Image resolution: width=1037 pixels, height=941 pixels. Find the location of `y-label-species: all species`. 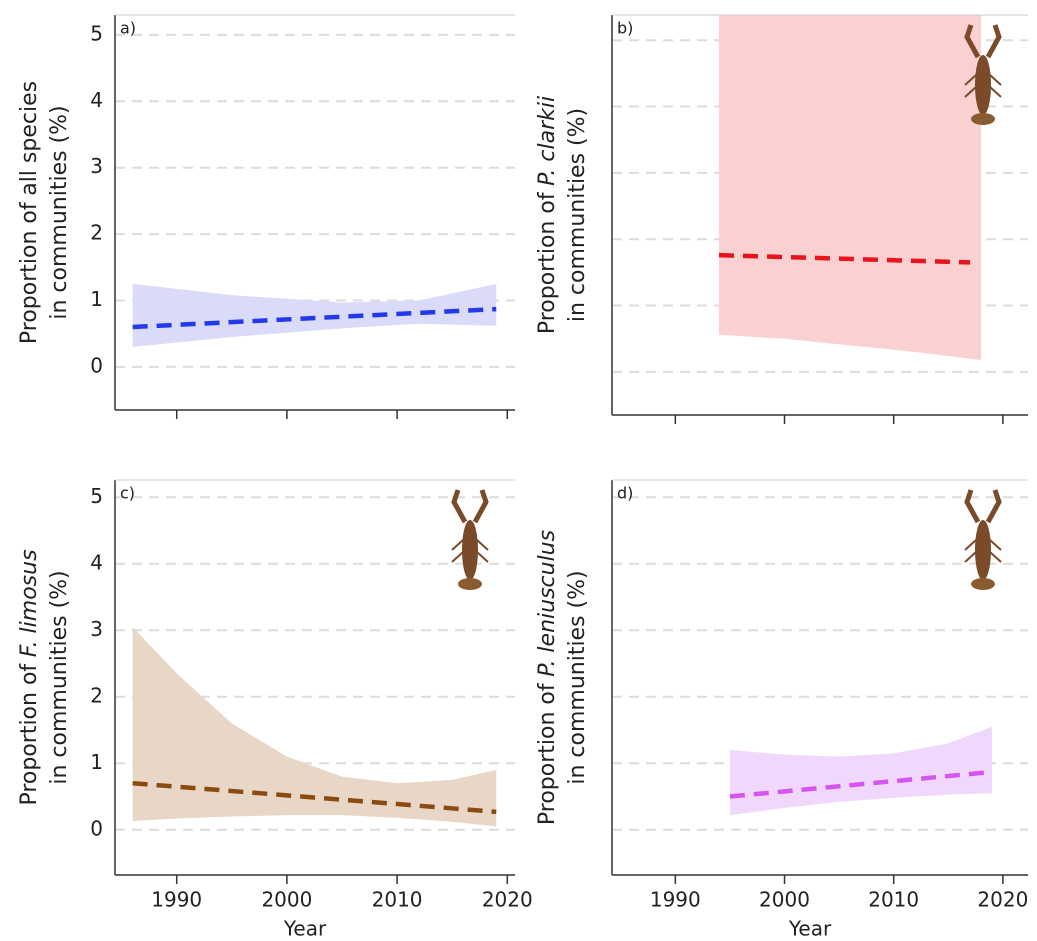

y-label-species: all species is located at coordinates (29, 138).